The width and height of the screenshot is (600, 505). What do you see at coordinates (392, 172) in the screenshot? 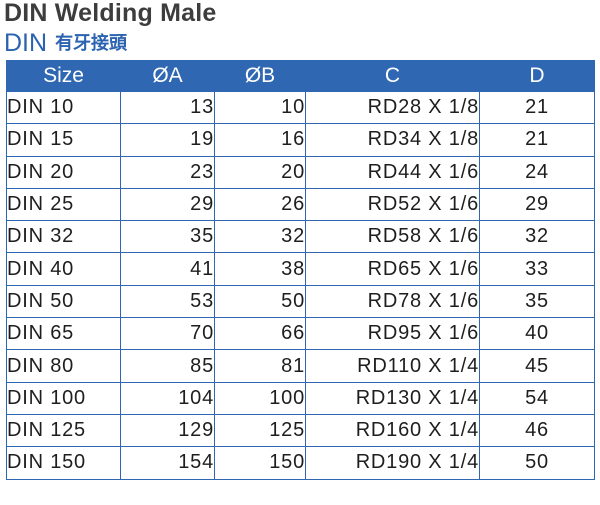
I see `c-cell: RD44 X 1/6` at bounding box center [392, 172].